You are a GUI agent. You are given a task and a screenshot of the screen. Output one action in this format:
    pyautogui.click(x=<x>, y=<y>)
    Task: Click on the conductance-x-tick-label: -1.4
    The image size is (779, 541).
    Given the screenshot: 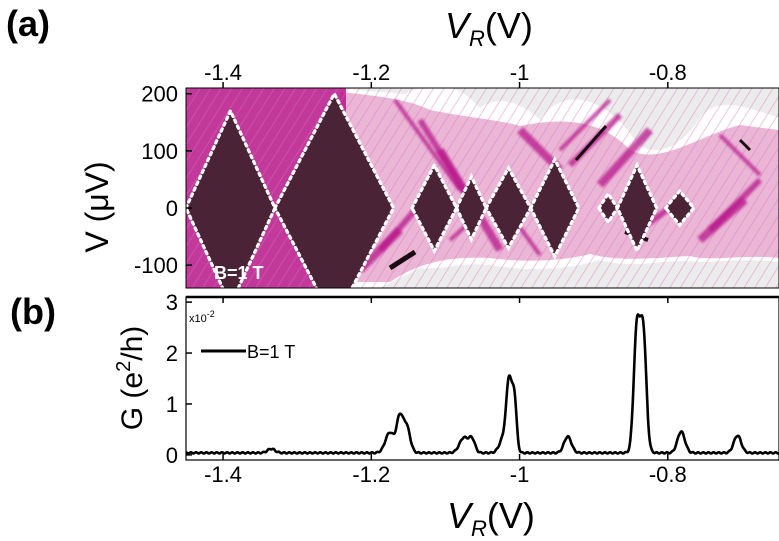 What is the action you would take?
    pyautogui.click(x=223, y=474)
    